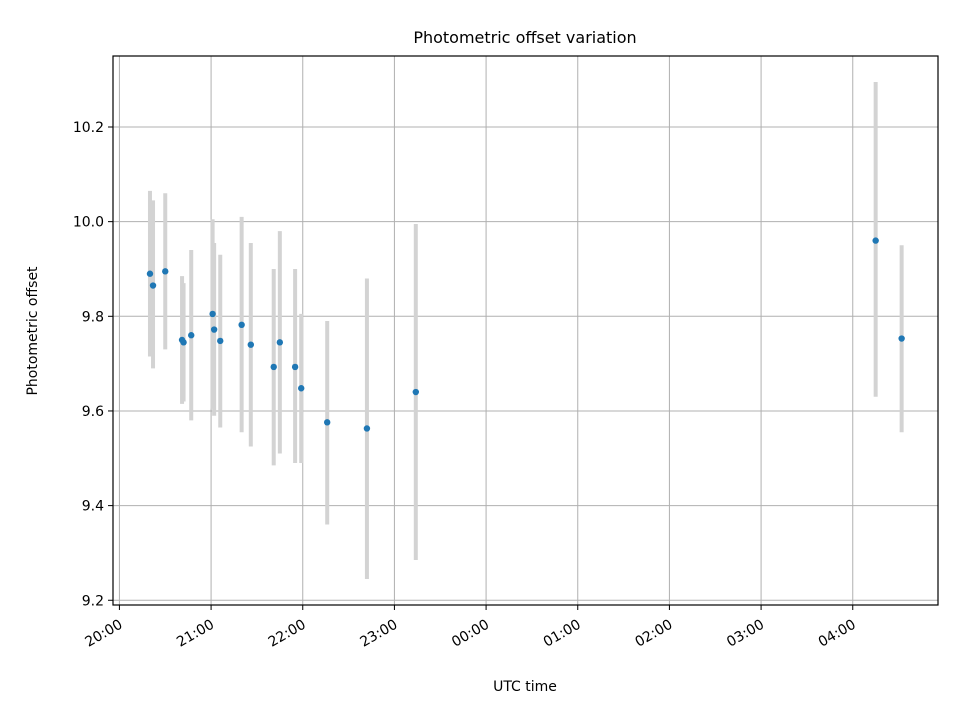 The image size is (960, 720). Describe the element at coordinates (93, 364) in the screenshot. I see `y-axis-ticks: 9.2 9.4 9.6 9.8 10.0 10.2` at that location.